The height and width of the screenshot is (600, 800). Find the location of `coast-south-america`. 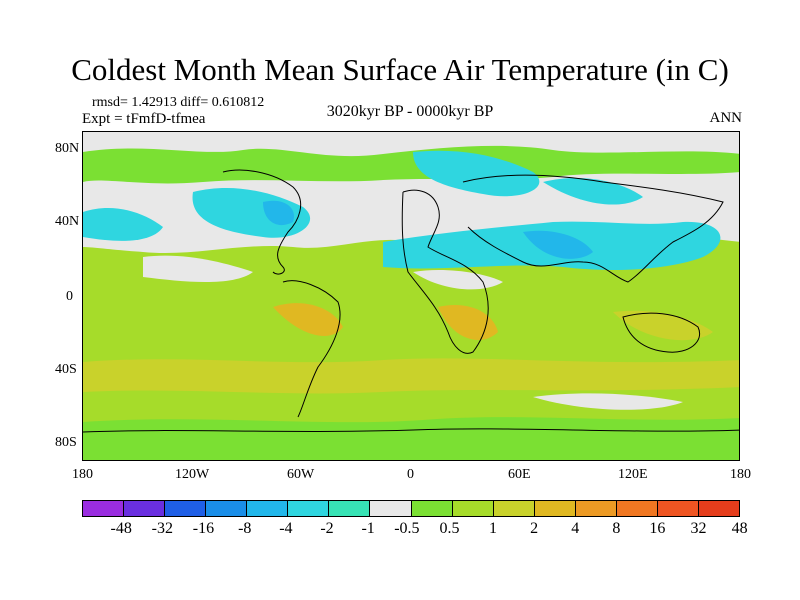

coast-south-america is located at coordinates (311, 349).